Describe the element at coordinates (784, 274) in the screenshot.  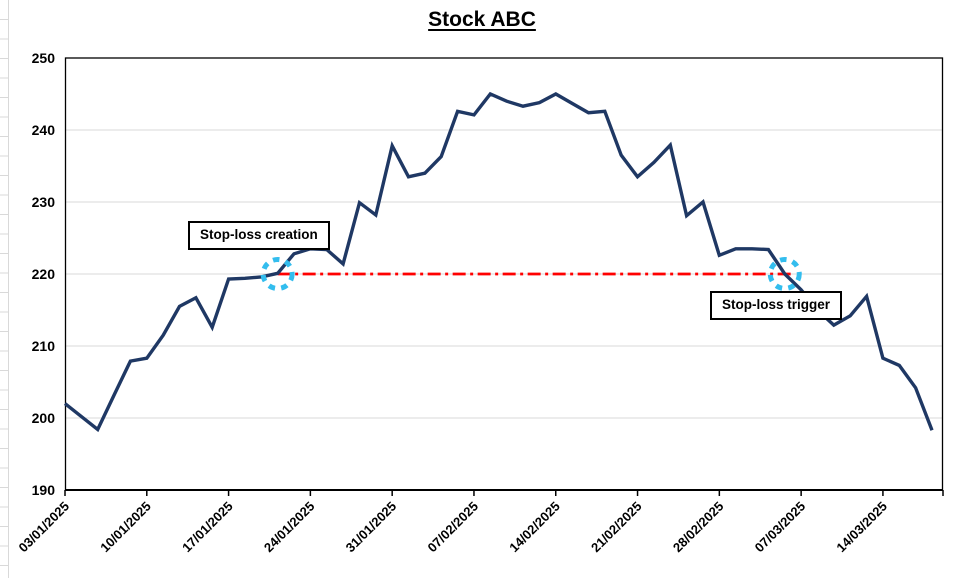
I see `highlight-circle-trigger` at that location.